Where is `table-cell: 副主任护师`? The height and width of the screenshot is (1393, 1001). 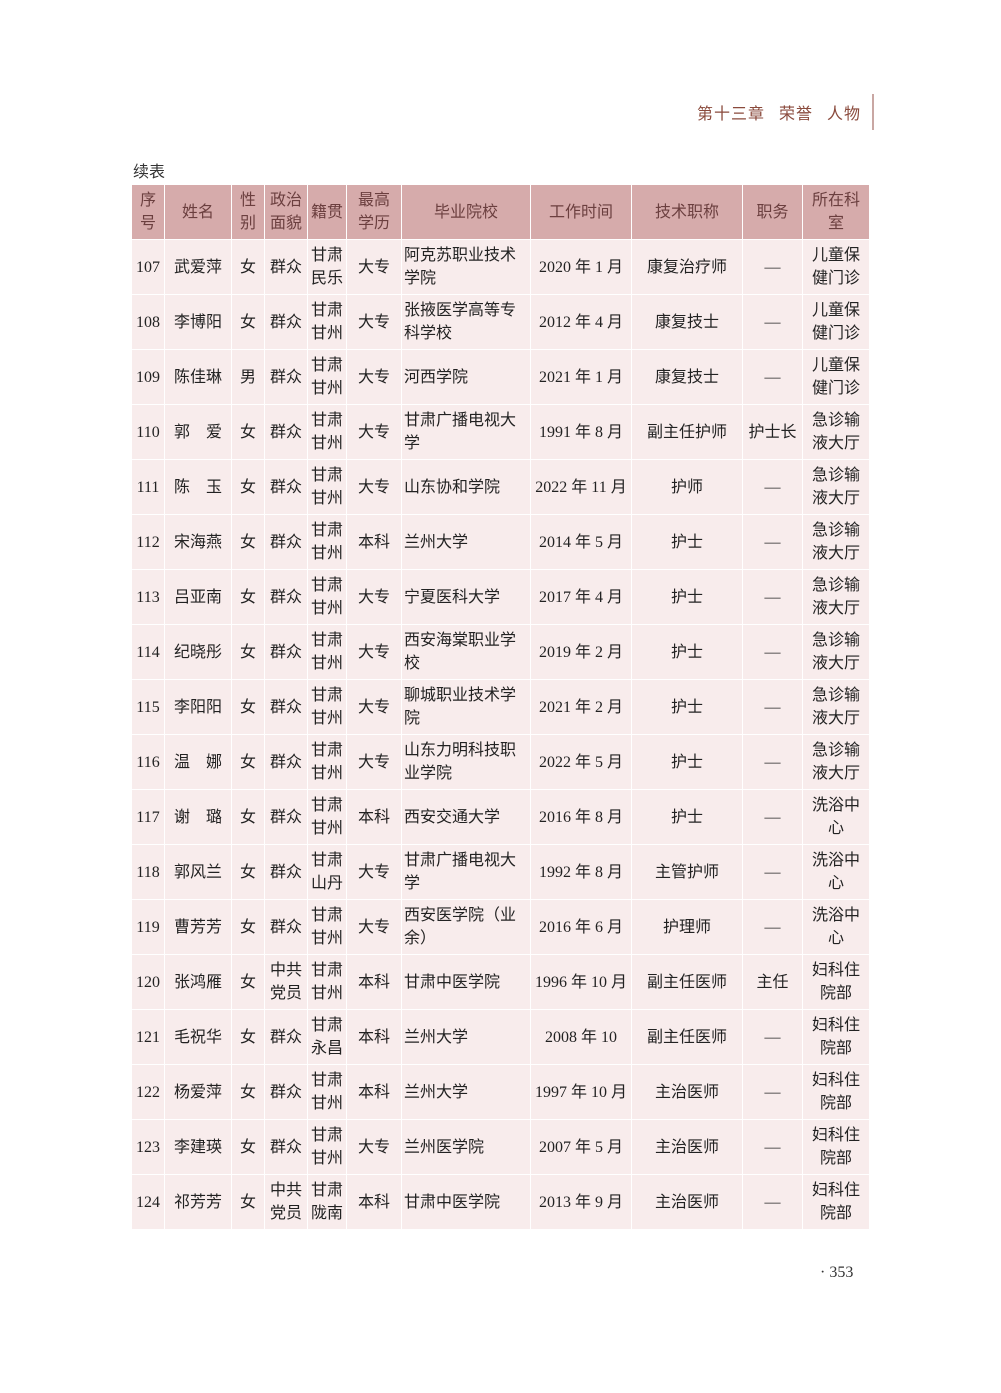 table-cell: 副主任护师 is located at coordinates (687, 432).